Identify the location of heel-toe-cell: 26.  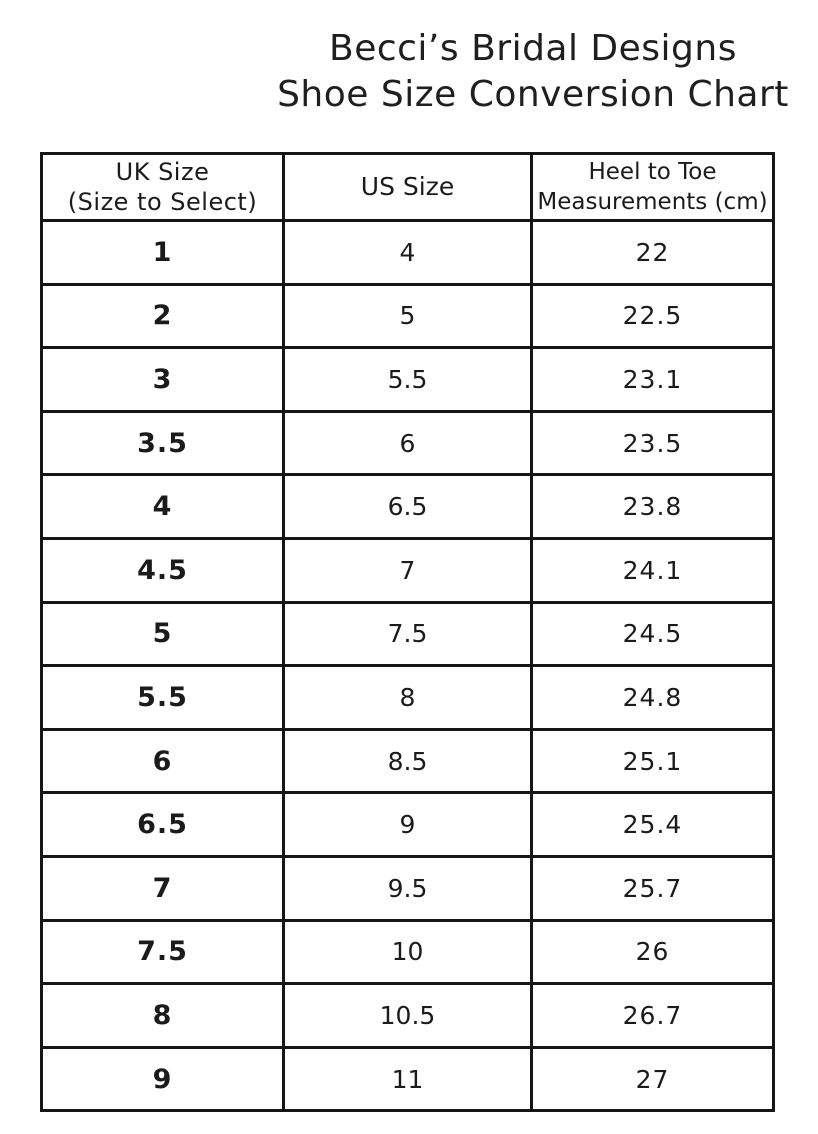
(652, 952).